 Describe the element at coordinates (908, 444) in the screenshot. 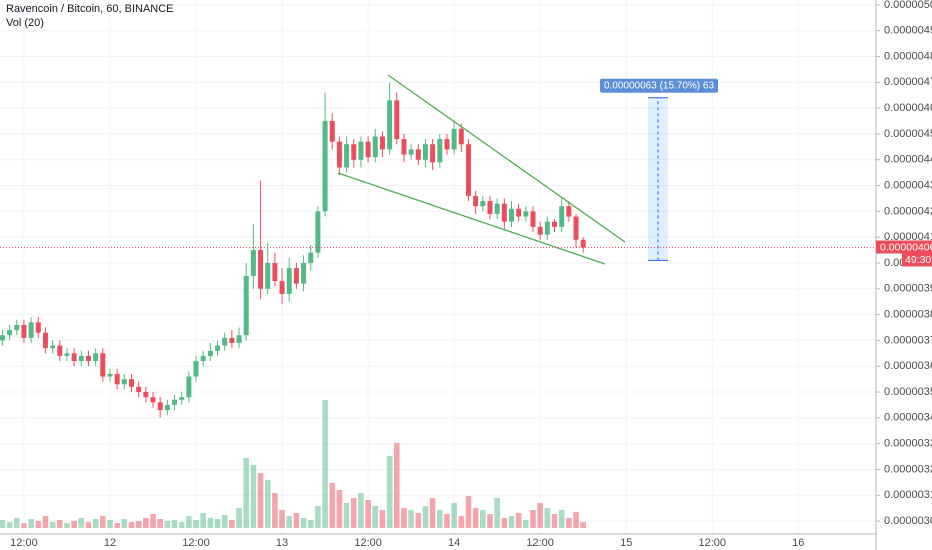

I see `y-tick-label: 0.00000330` at that location.